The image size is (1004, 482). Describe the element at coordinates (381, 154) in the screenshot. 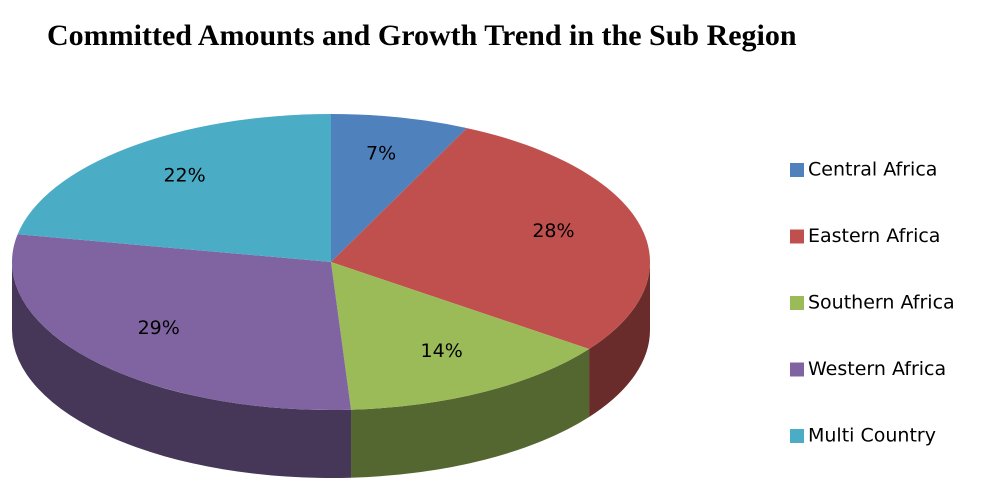

I see `data-label: 7%` at that location.